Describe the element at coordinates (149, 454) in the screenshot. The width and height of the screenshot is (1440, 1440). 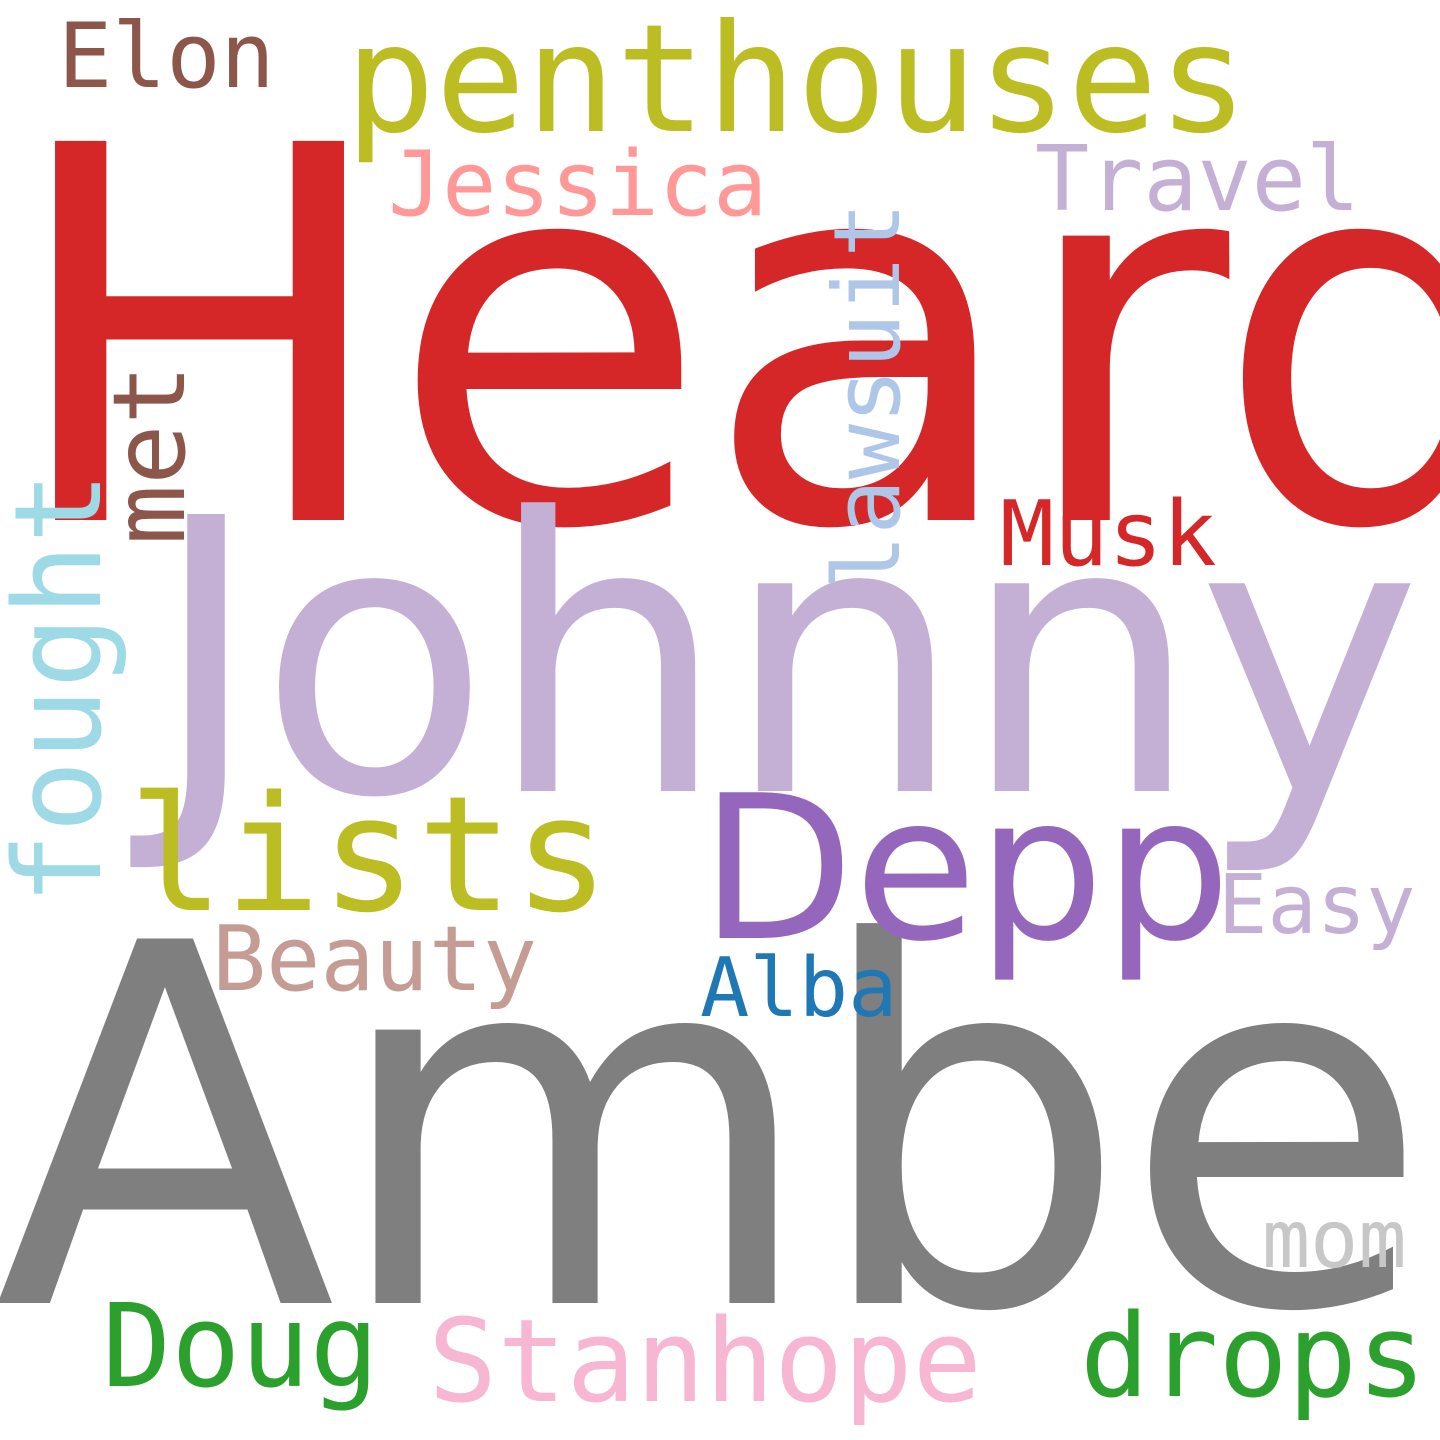
I see `word-met: met` at that location.